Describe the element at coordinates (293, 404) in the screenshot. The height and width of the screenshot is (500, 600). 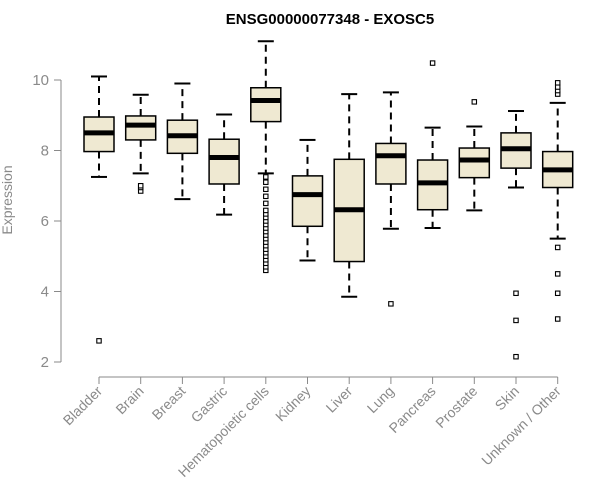
I see `x-tick-label: Kidney` at that location.